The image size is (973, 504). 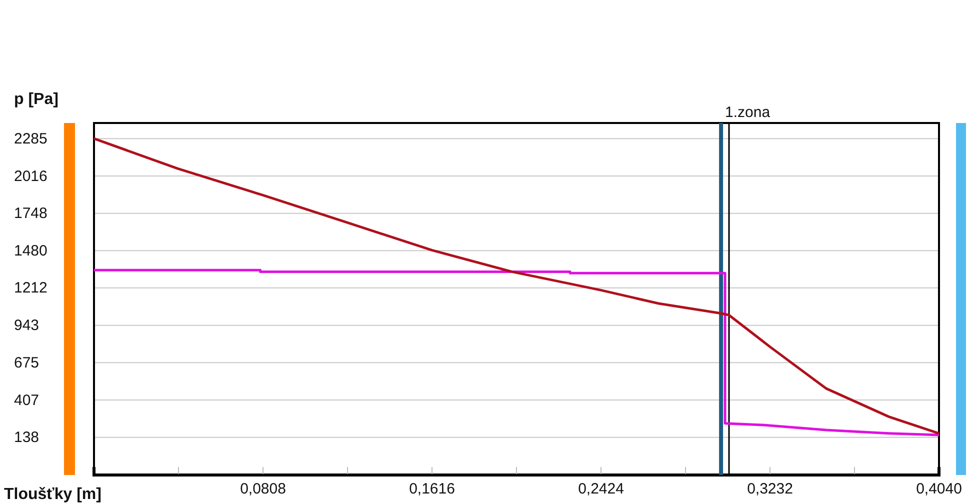 What do you see at coordinates (263, 489) in the screenshot?
I see `x-tick-label: 0,0808` at bounding box center [263, 489].